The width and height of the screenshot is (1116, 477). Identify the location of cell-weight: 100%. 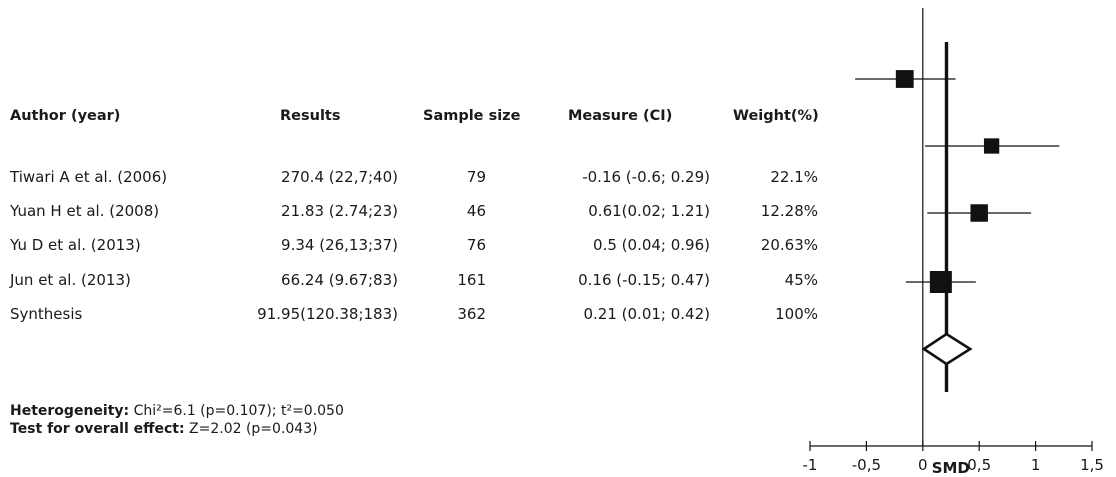
(796, 314).